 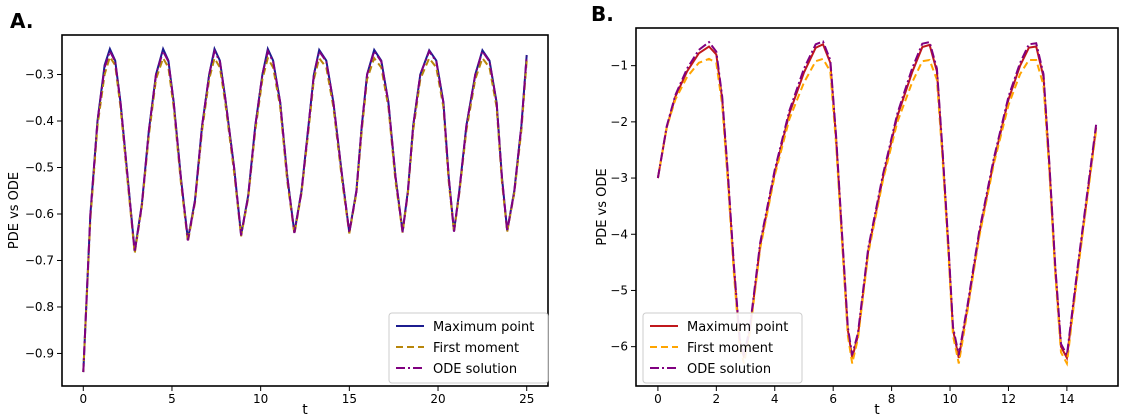 What do you see at coordinates (39, 214) in the screenshot?
I see `y-tick-label: −0.6` at bounding box center [39, 214].